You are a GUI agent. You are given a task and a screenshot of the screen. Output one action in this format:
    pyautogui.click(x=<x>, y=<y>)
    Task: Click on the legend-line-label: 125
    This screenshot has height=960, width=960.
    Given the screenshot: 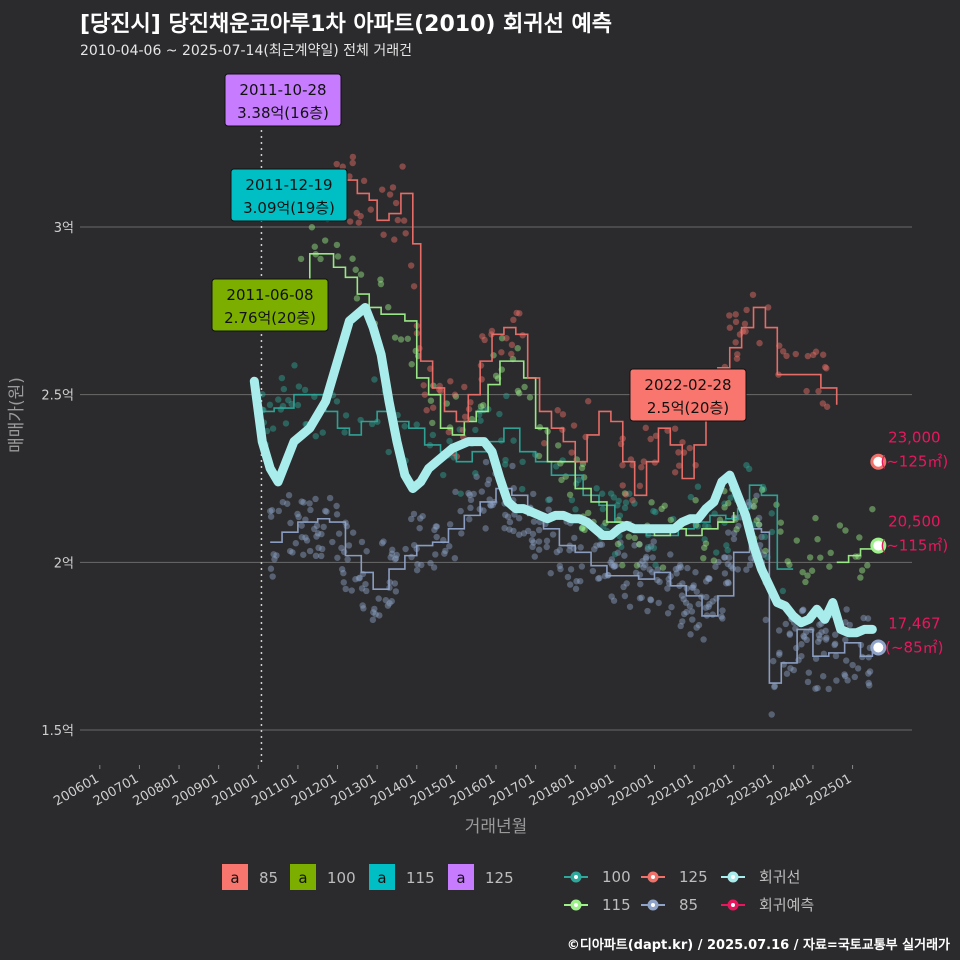 What is the action you would take?
    pyautogui.click(x=693, y=877)
    